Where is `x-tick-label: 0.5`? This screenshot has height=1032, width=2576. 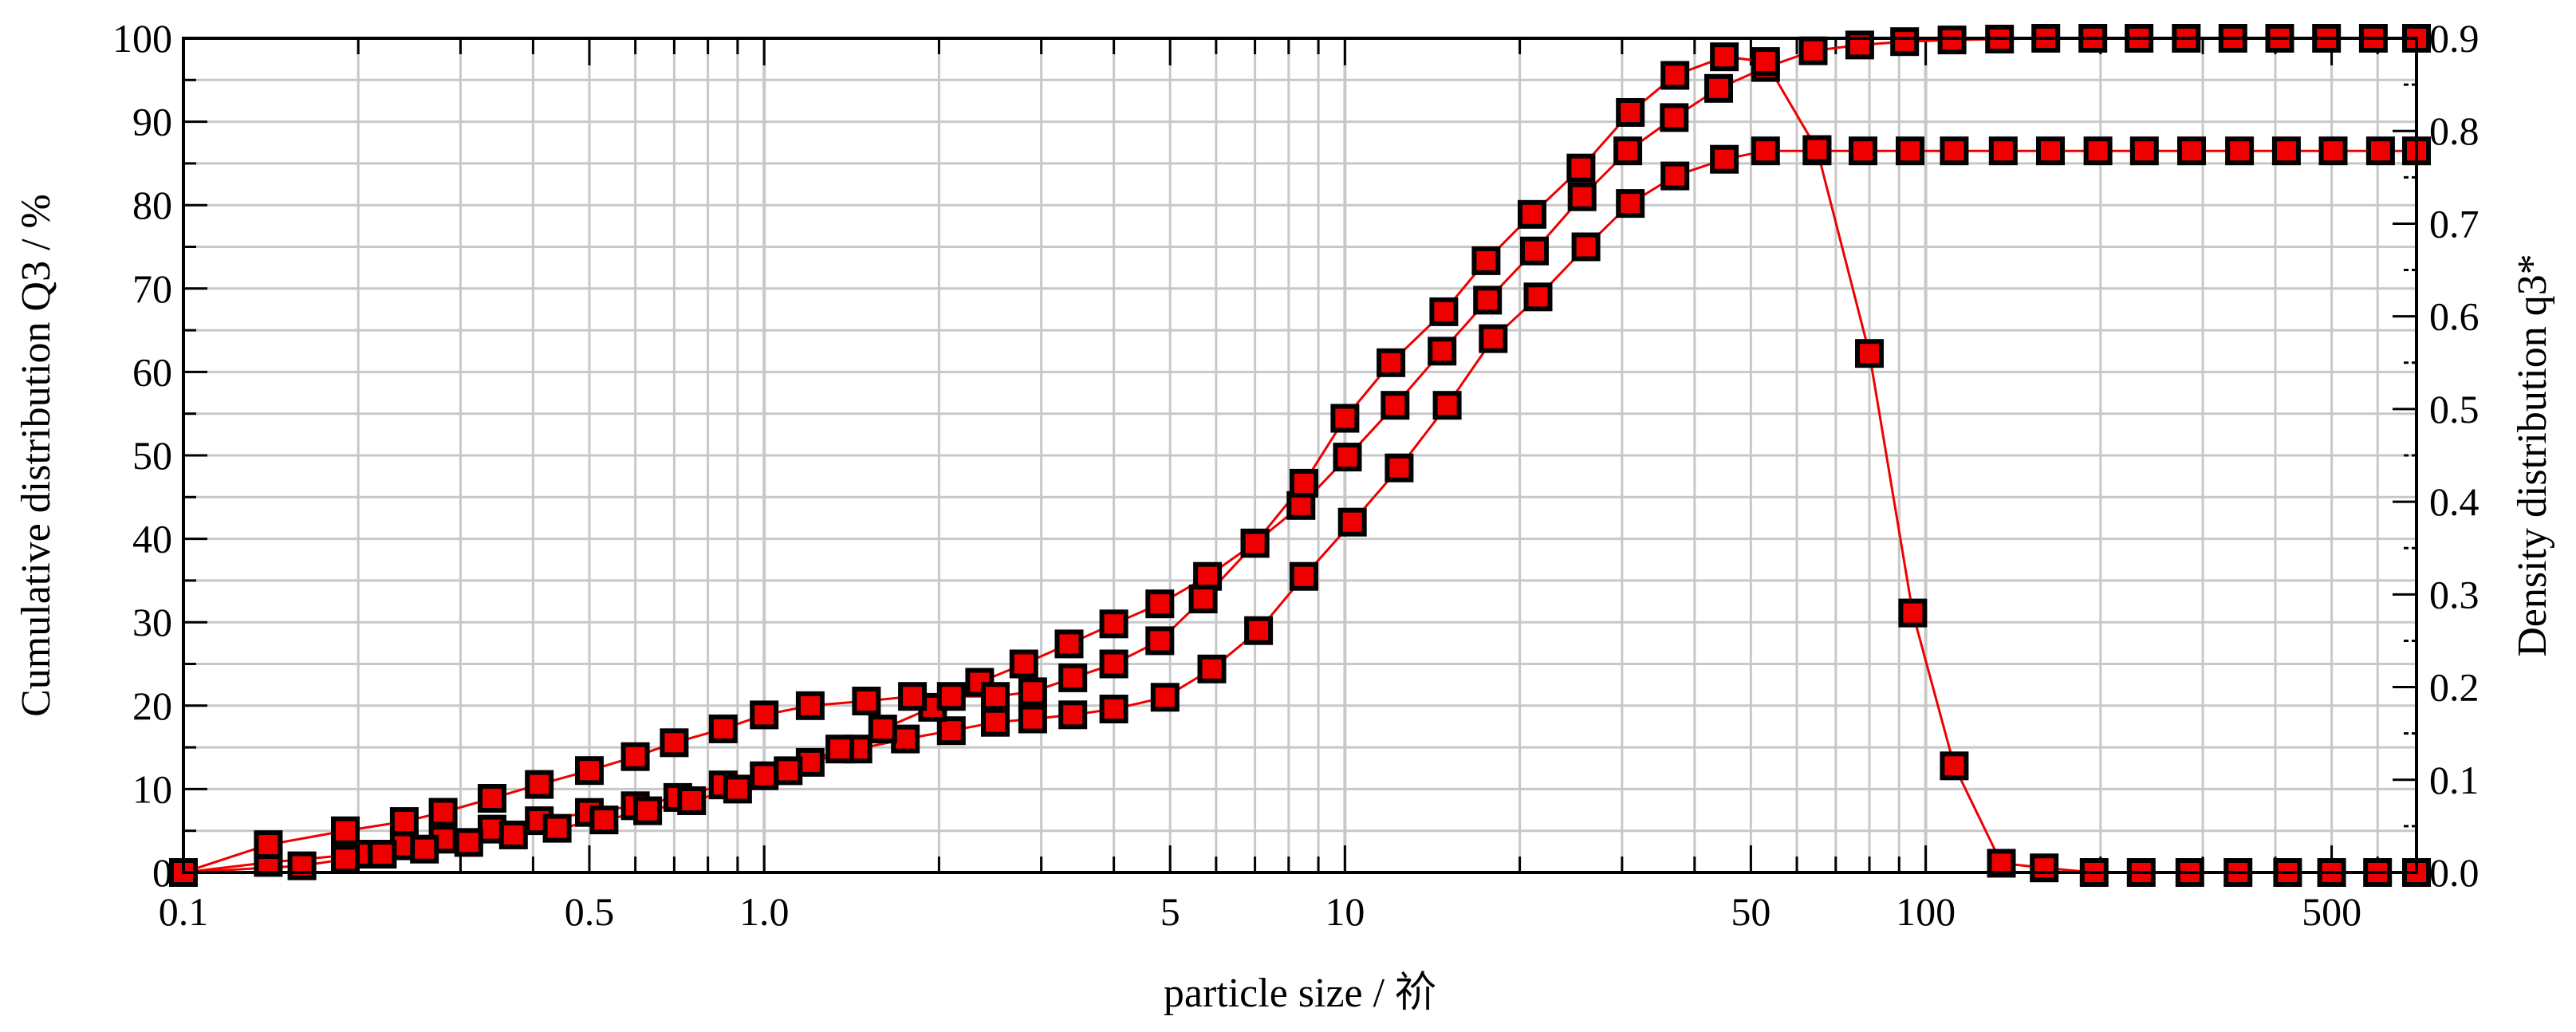
x-tick-label: 0.5 is located at coordinates (590, 911).